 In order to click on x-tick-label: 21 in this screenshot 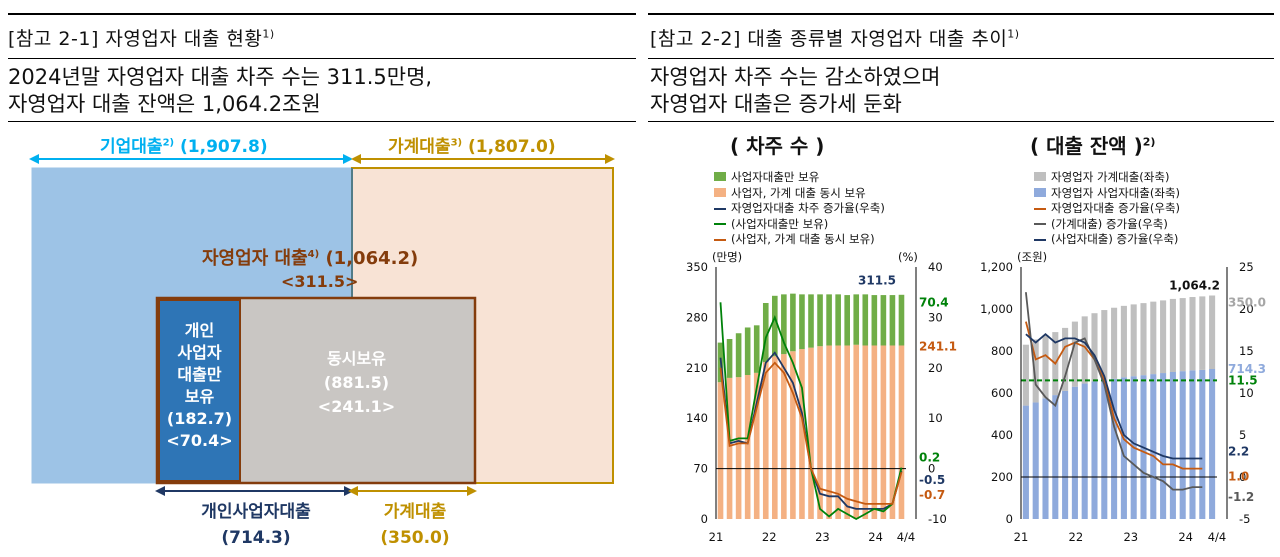, I will do `click(1021, 537)`.